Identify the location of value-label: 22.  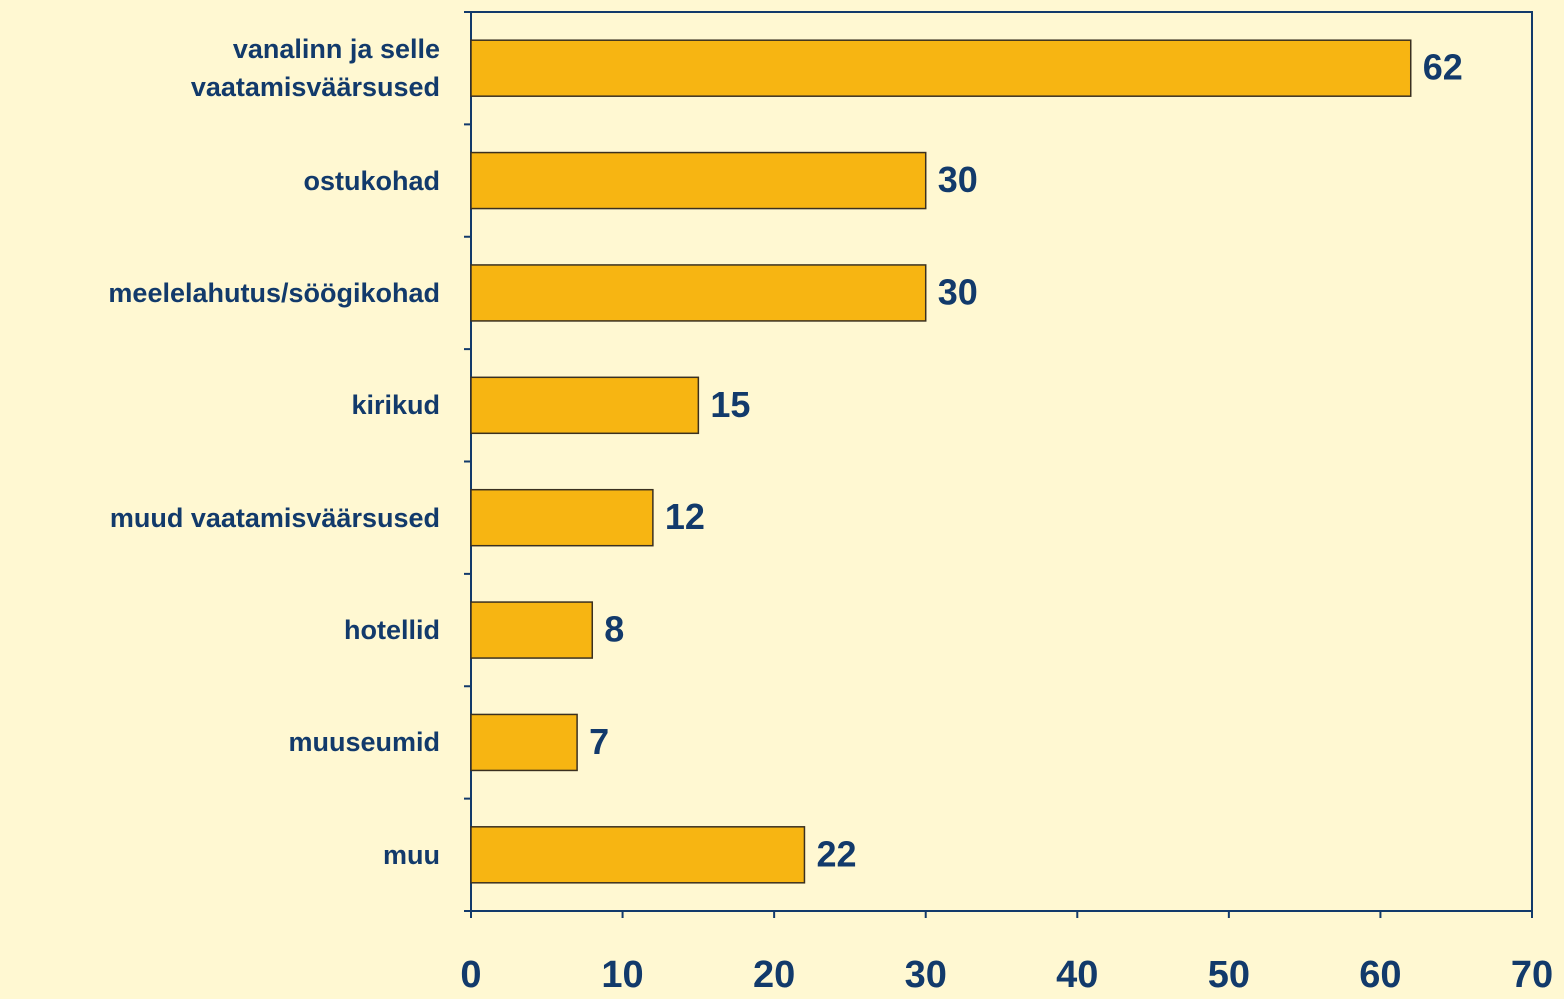
(836, 853).